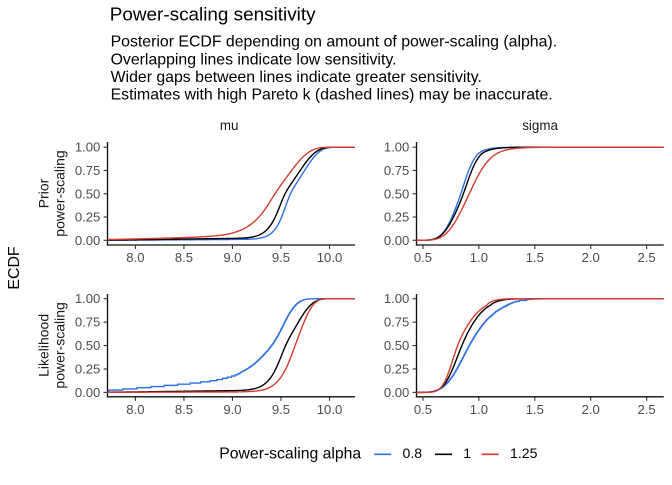 The image size is (672, 485). I want to click on svg-text: sigma, so click(540, 125).